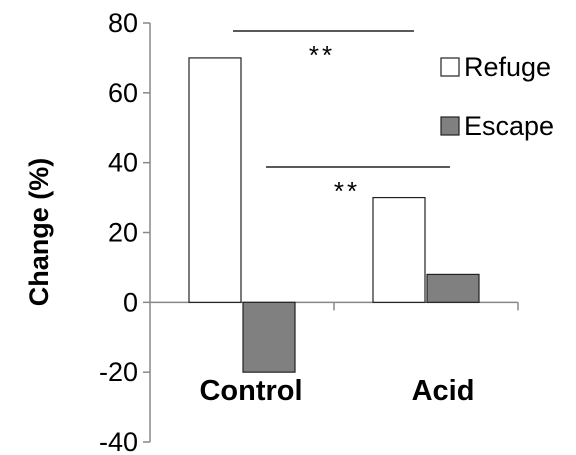 The width and height of the screenshot is (576, 455). What do you see at coordinates (123, 93) in the screenshot?
I see `y-tick-label: 60` at bounding box center [123, 93].